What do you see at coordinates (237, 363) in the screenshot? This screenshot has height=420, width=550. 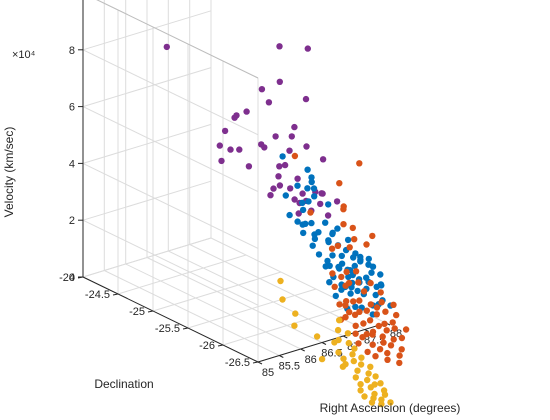 I see `y-tick-label: -26.5` at bounding box center [237, 363].